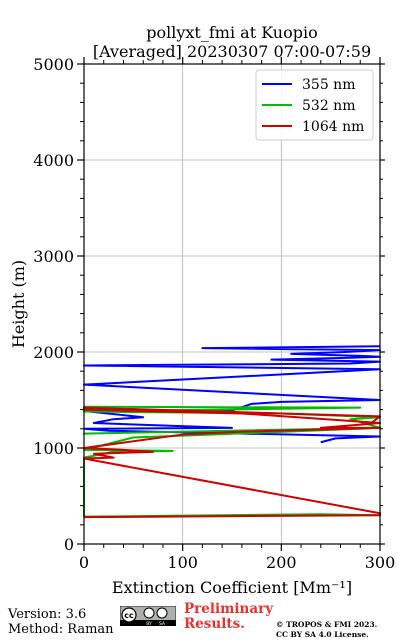 This screenshot has width=400, height=640. What do you see at coordinates (84, 562) in the screenshot?
I see `x-tick-label: 0` at bounding box center [84, 562].